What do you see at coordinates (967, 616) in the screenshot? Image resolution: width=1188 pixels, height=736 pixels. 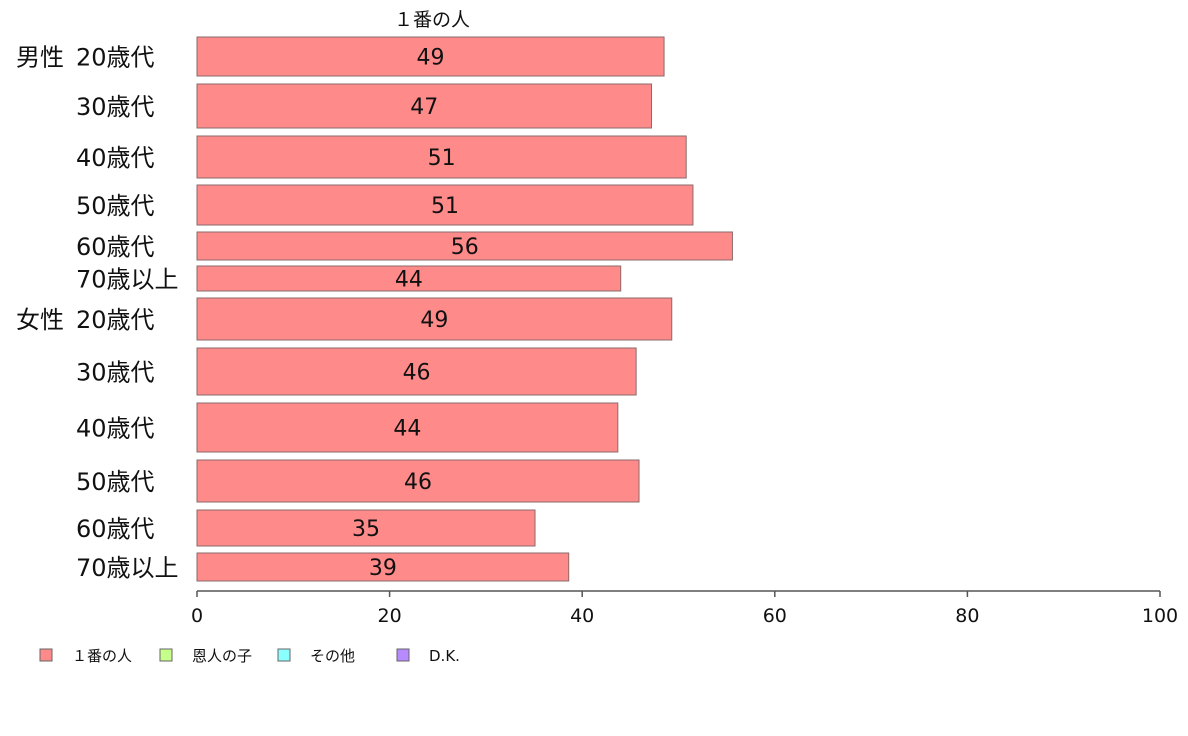 I see `x-tick-label: 80` at bounding box center [967, 616].